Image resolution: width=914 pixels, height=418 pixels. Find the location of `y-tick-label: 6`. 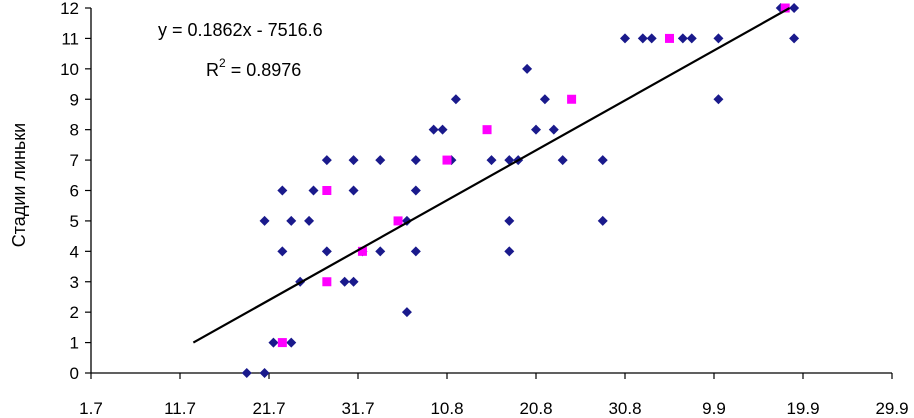

y-tick-label: 6 is located at coordinates (74, 191).